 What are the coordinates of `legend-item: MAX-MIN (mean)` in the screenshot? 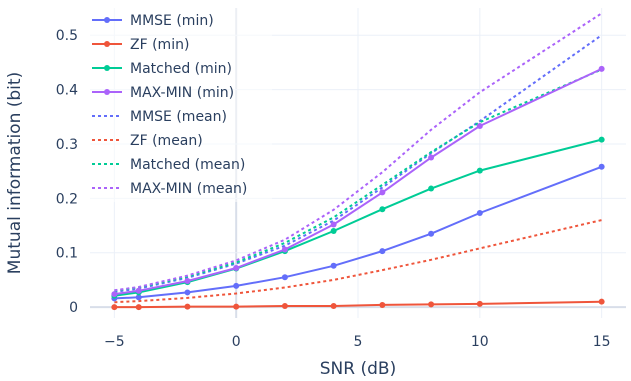 It's located at (169, 189).